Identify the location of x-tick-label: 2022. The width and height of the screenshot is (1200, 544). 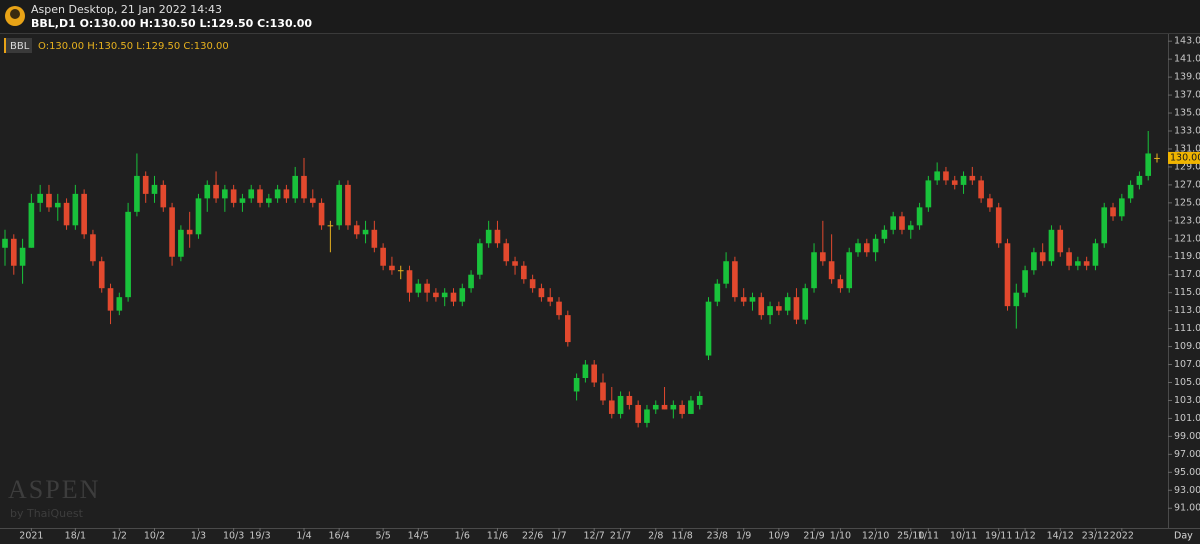
(1122, 536).